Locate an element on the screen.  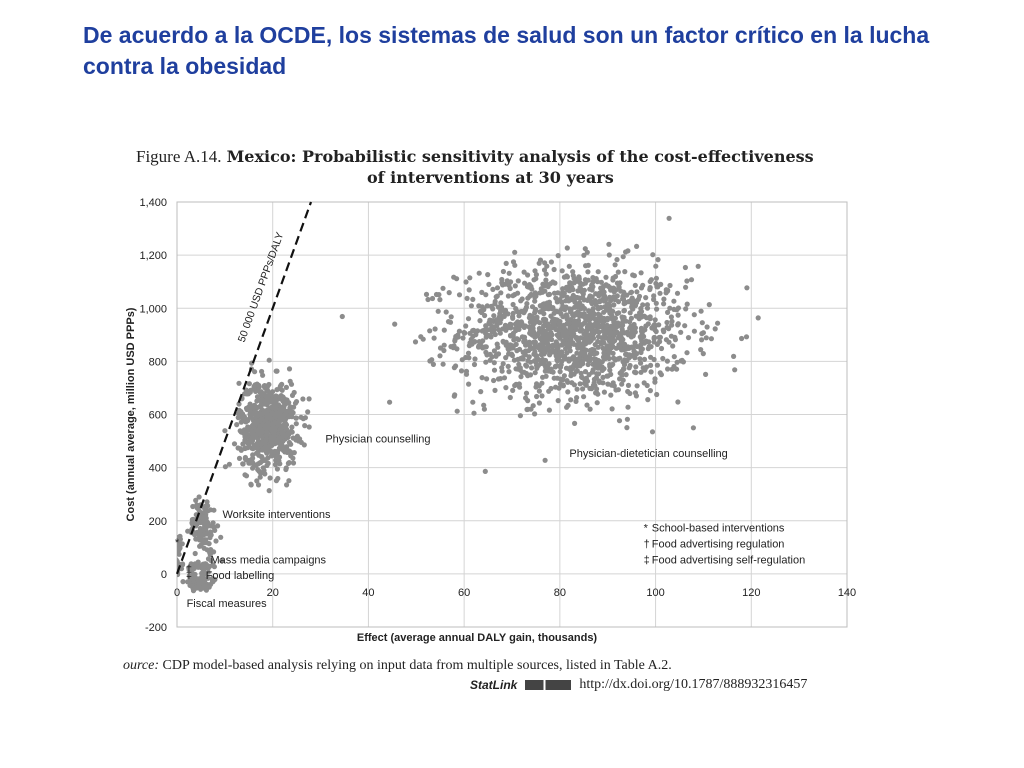
statlink-url: http://dx.doi.org/10.1787/888932316457 is located at coordinates (693, 684).